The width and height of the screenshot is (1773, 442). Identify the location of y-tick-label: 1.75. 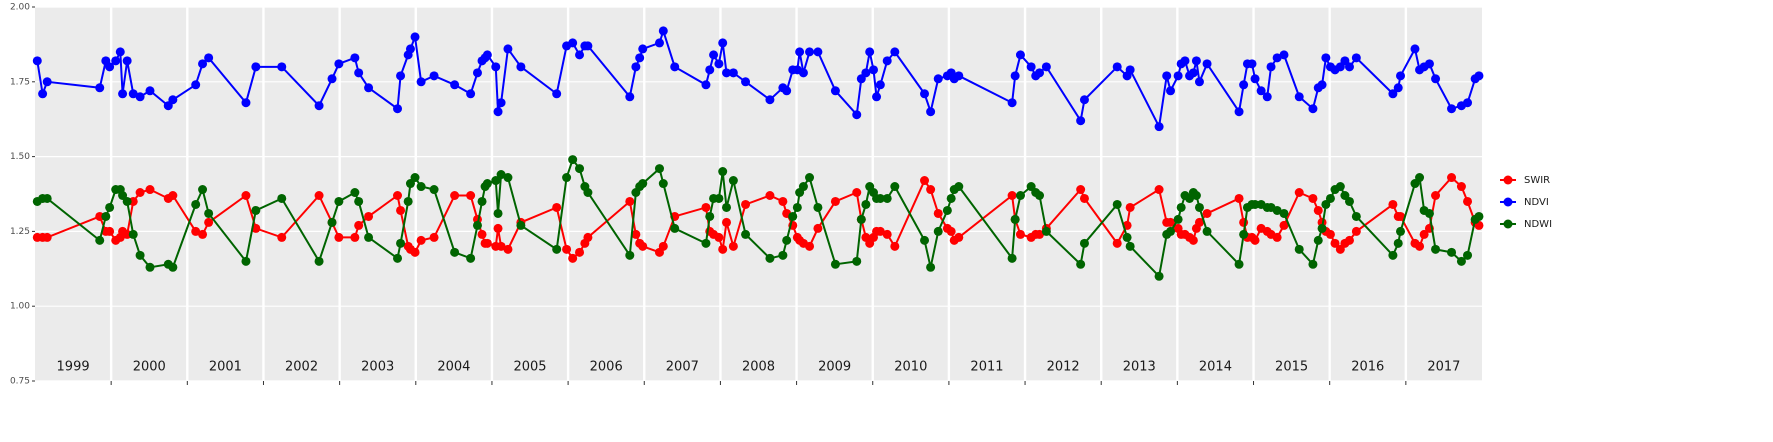
(20, 82).